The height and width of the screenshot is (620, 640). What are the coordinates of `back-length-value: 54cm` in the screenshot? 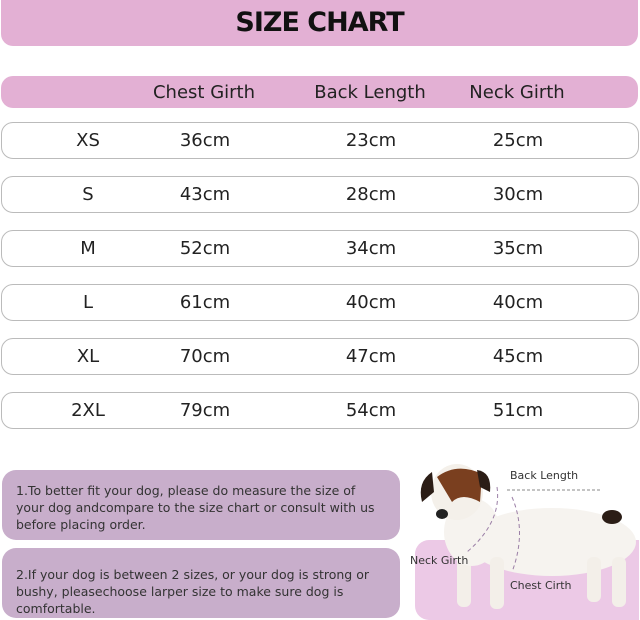 It's located at (371, 410).